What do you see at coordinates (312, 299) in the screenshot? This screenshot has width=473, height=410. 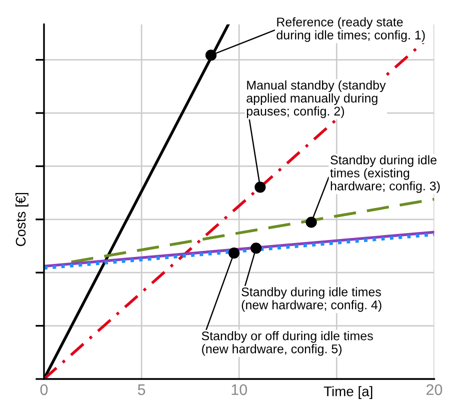 I see `annotation: Standby during idle times (new hardware; config. 4)` at bounding box center [312, 299].